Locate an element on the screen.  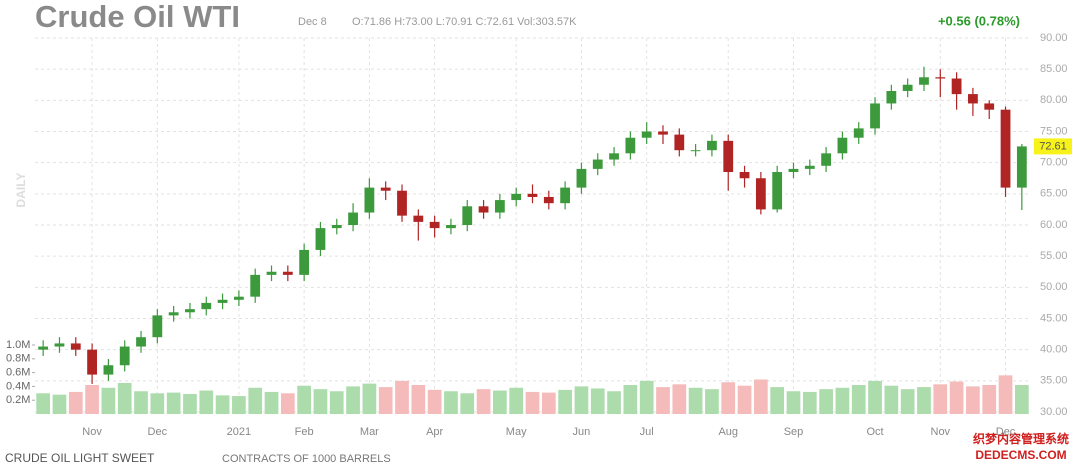
y-tick-label: 55.00 is located at coordinates (1054, 256).